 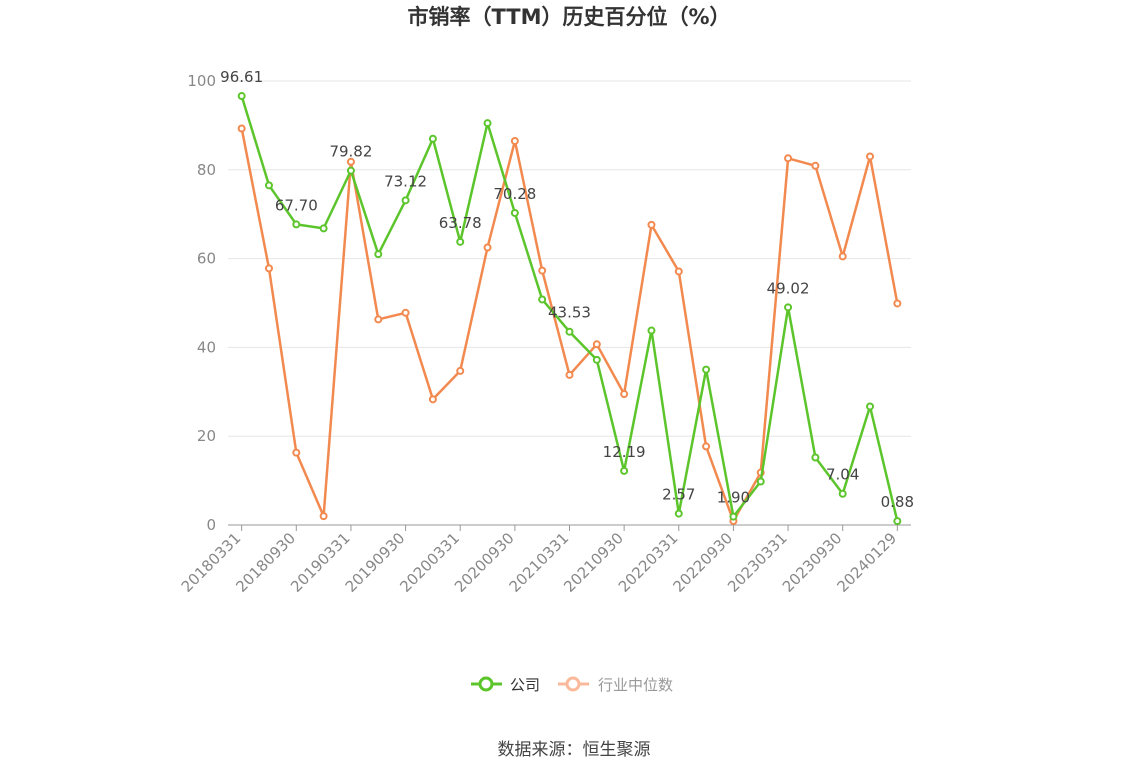 What do you see at coordinates (842, 475) in the screenshot?
I see `data-label: 7.04` at bounding box center [842, 475].